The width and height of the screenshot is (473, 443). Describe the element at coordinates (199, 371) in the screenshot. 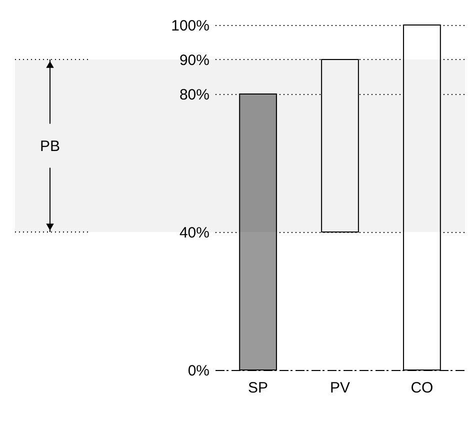

I see `y-tick-label: 0%` at that location.